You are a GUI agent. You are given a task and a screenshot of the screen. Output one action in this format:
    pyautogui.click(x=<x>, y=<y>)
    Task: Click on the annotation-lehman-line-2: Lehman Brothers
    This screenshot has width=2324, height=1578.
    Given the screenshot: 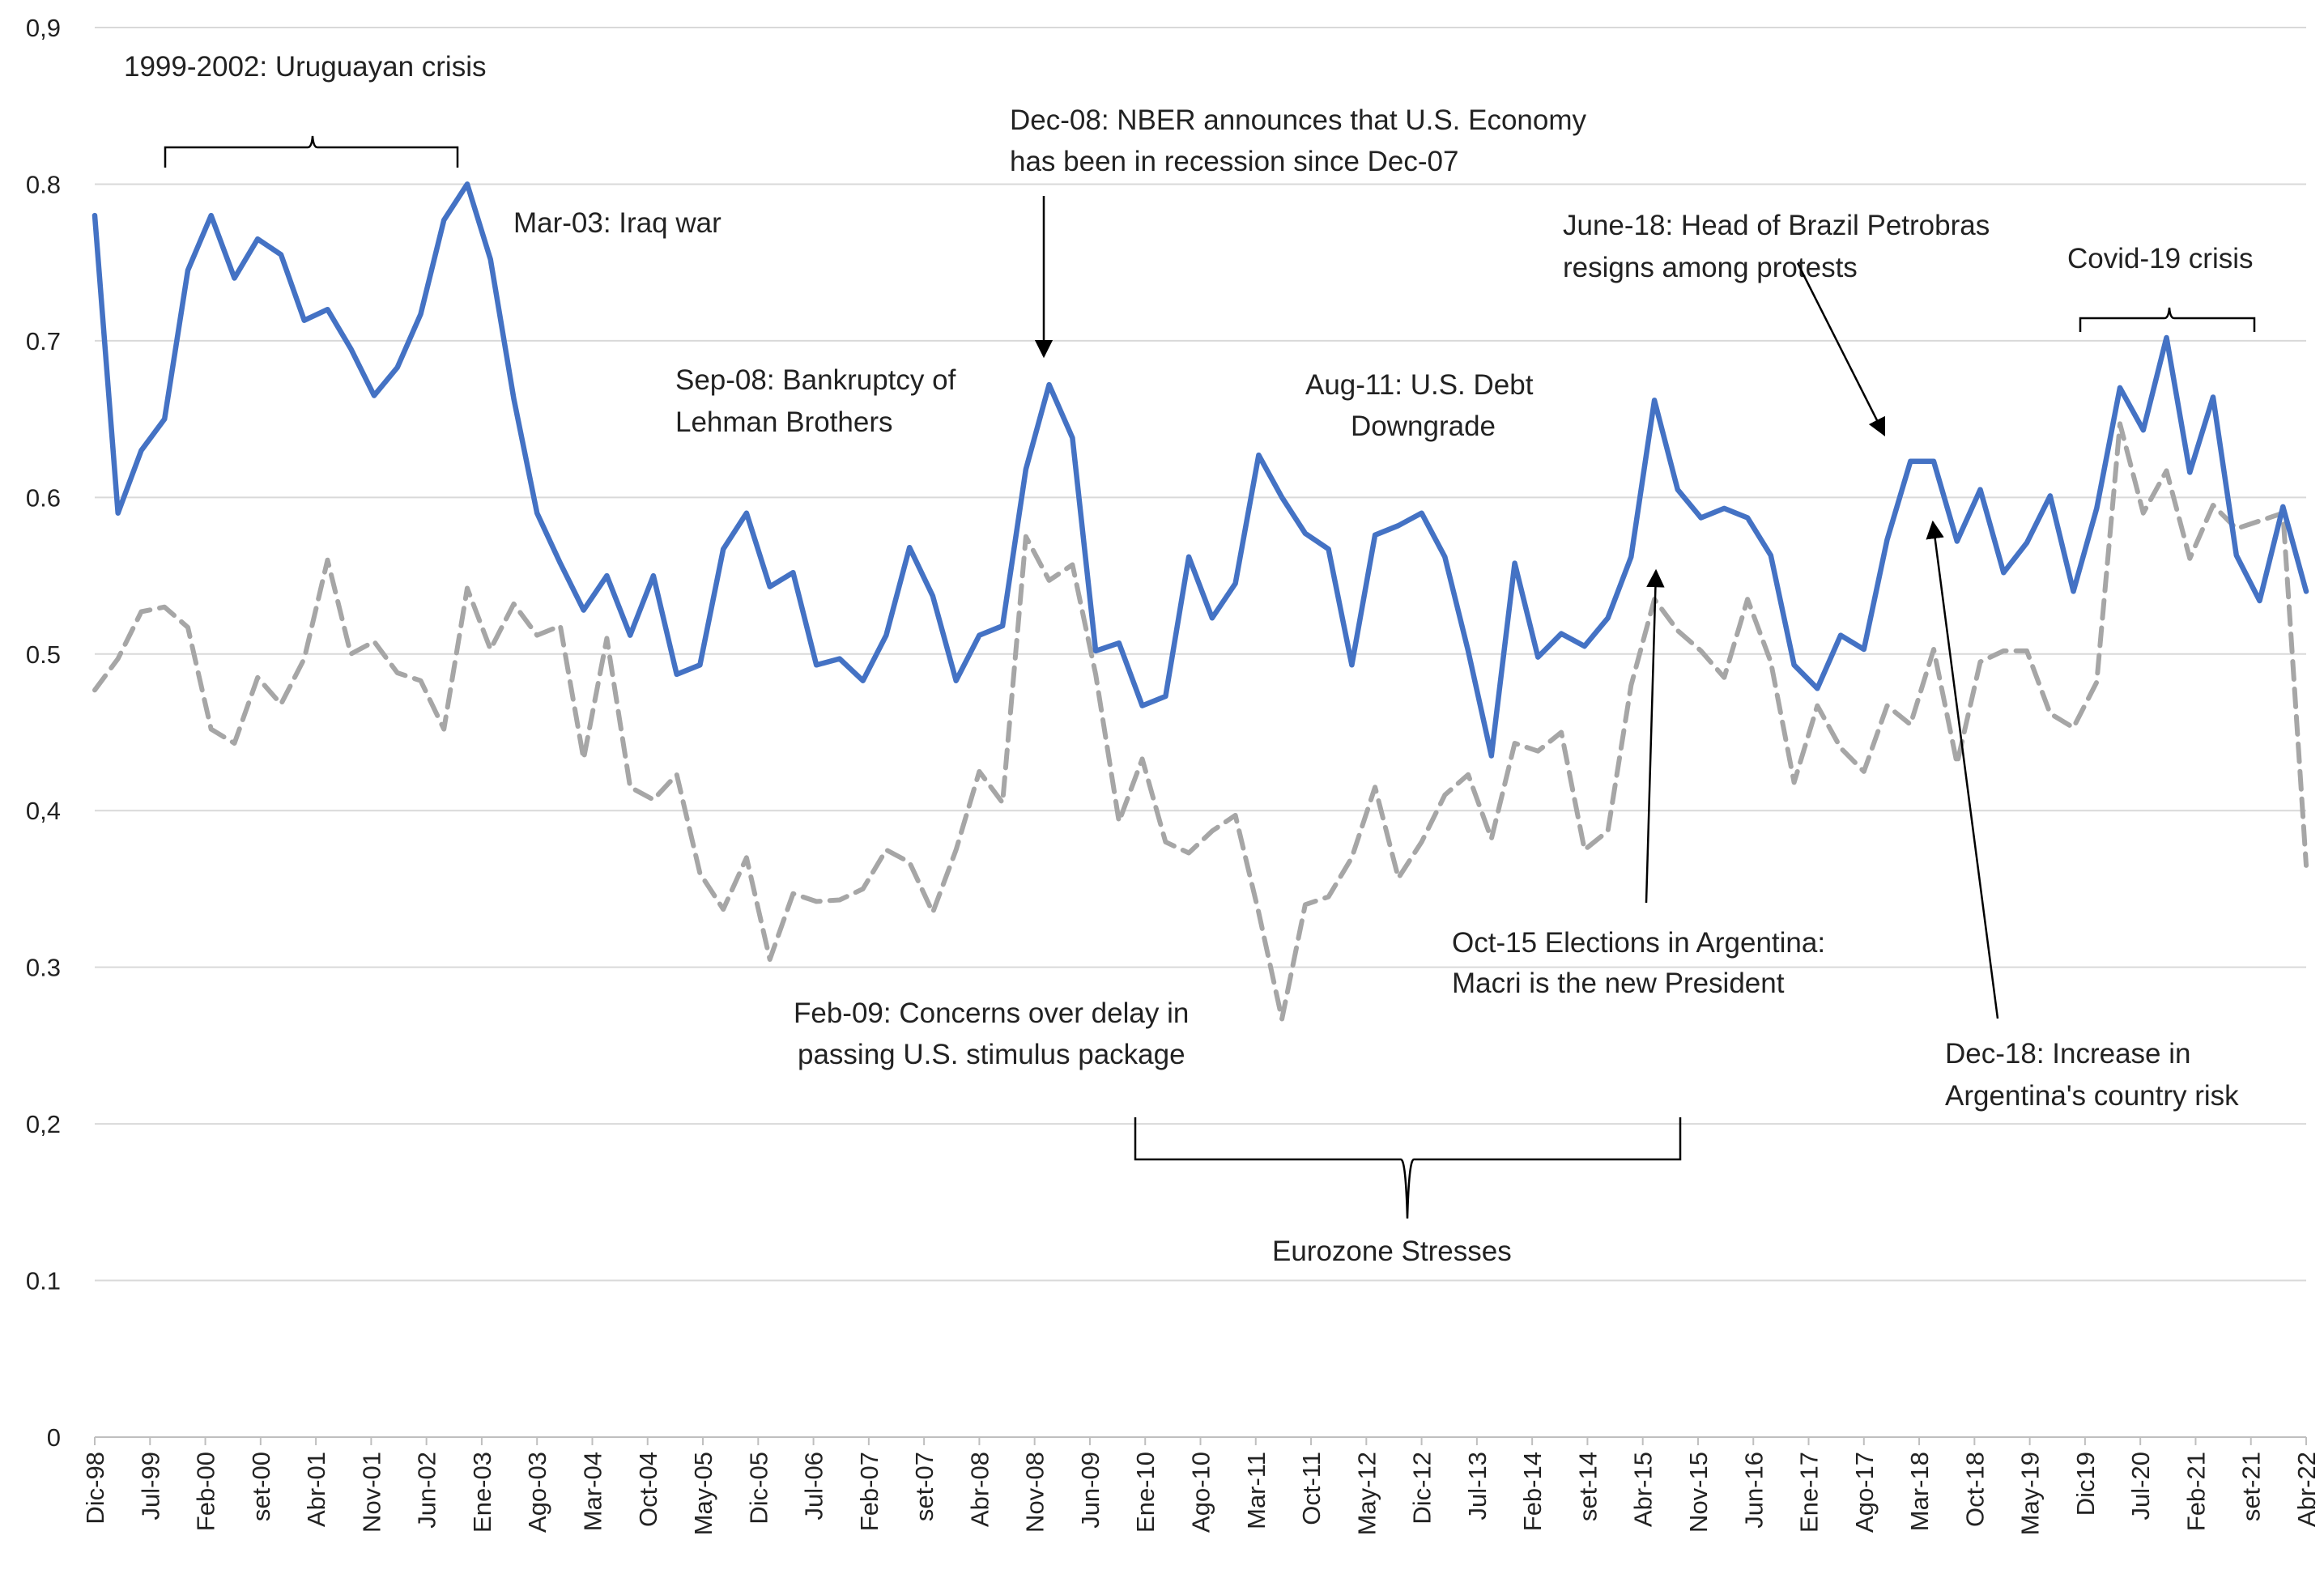 What is the action you would take?
    pyautogui.click(x=784, y=422)
    